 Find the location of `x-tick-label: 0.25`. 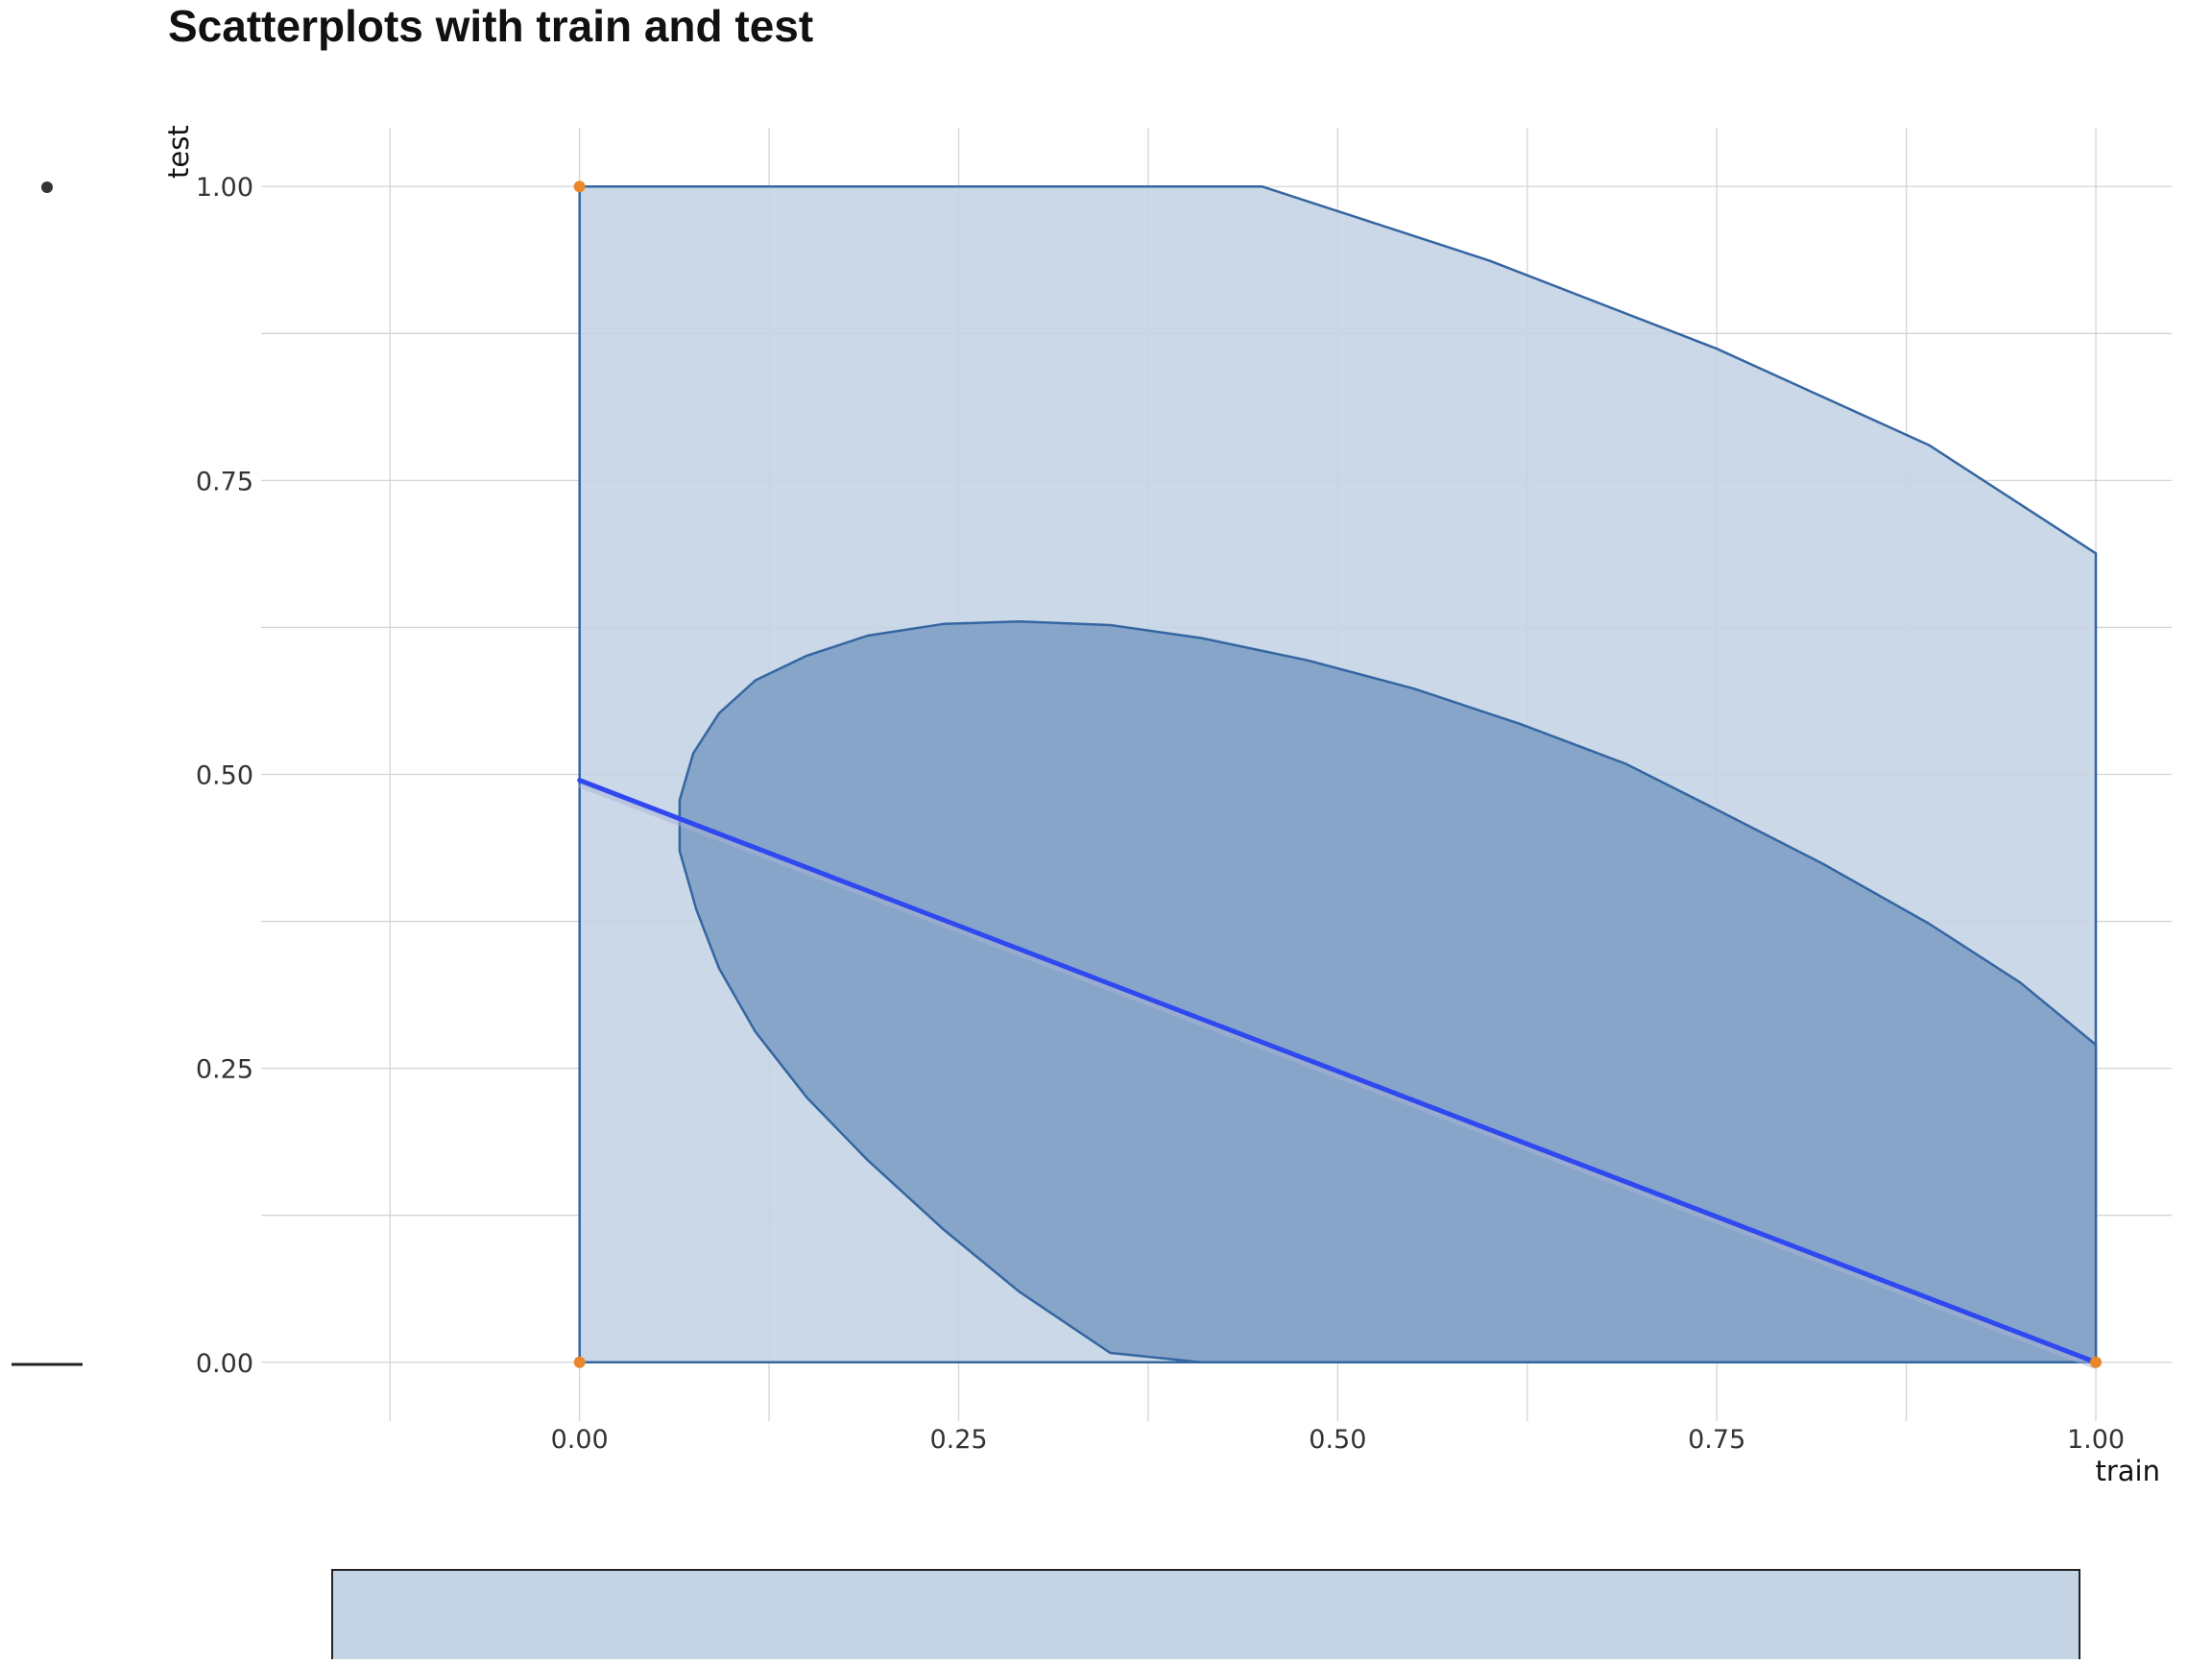

x-tick-label: 0.25 is located at coordinates (958, 1440).